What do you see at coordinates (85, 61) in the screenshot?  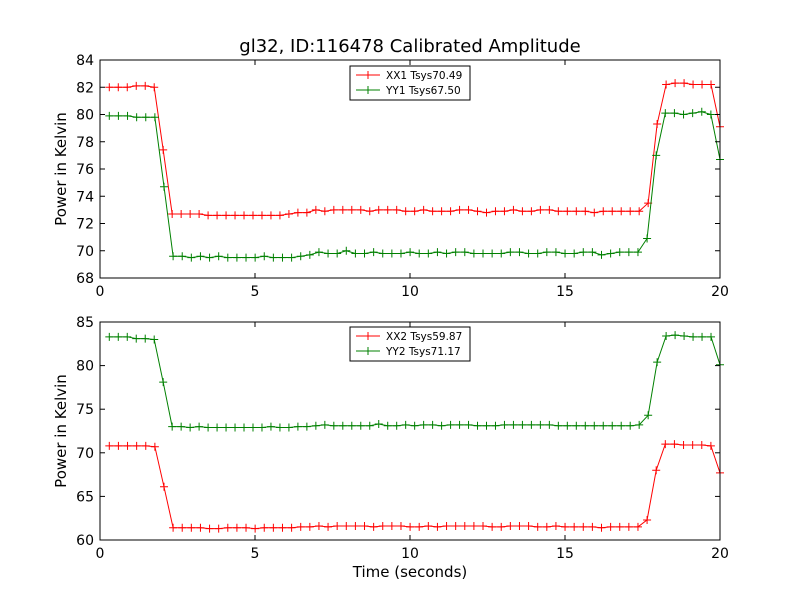 I see `chart-1-y-tick-label: 84` at bounding box center [85, 61].